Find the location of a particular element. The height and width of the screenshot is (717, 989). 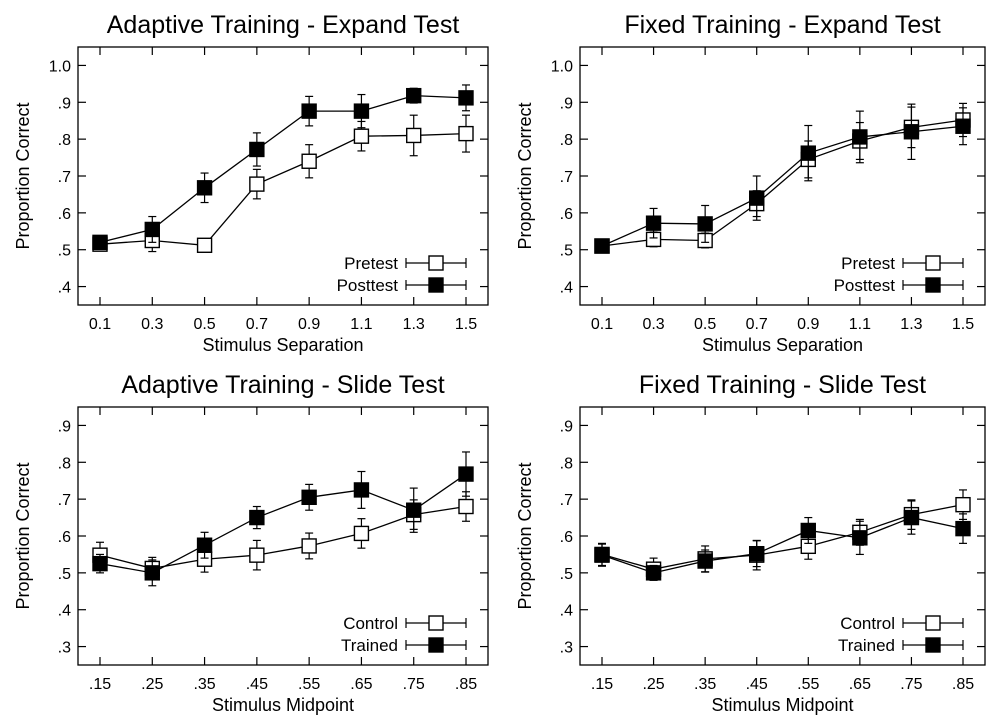

x-tick-label: 0.9 is located at coordinates (309, 324).